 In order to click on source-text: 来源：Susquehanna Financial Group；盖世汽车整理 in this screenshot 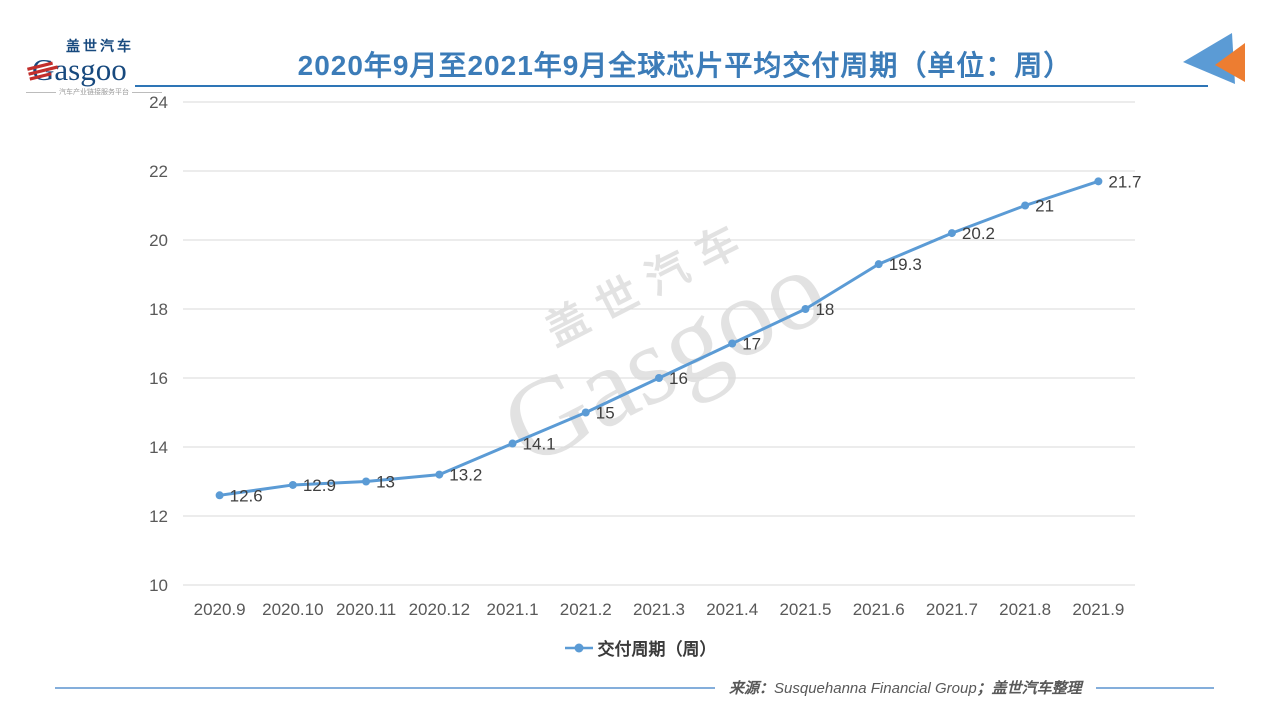, I will do `click(905, 687)`.